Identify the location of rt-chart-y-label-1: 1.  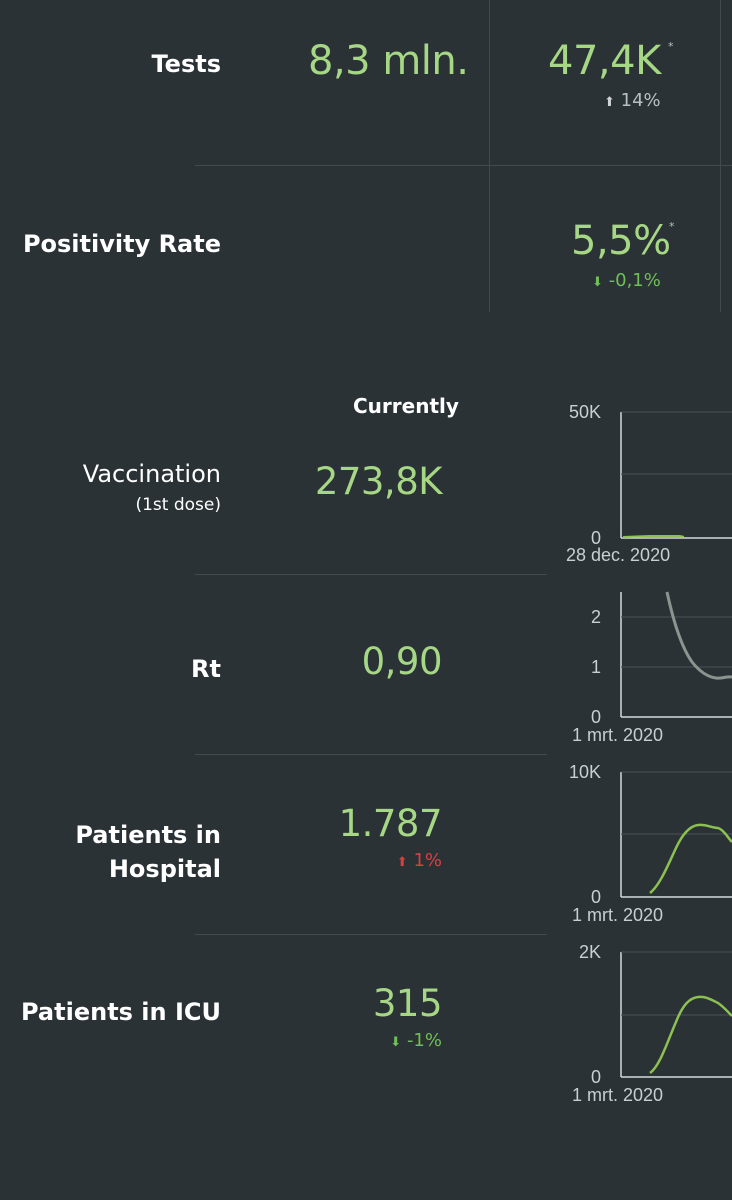
(596, 667).